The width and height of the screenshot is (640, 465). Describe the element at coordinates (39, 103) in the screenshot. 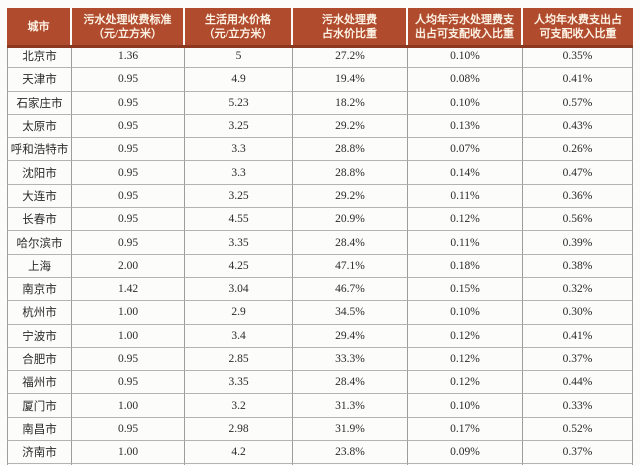

I see `city-cell: 石家庄市` at that location.